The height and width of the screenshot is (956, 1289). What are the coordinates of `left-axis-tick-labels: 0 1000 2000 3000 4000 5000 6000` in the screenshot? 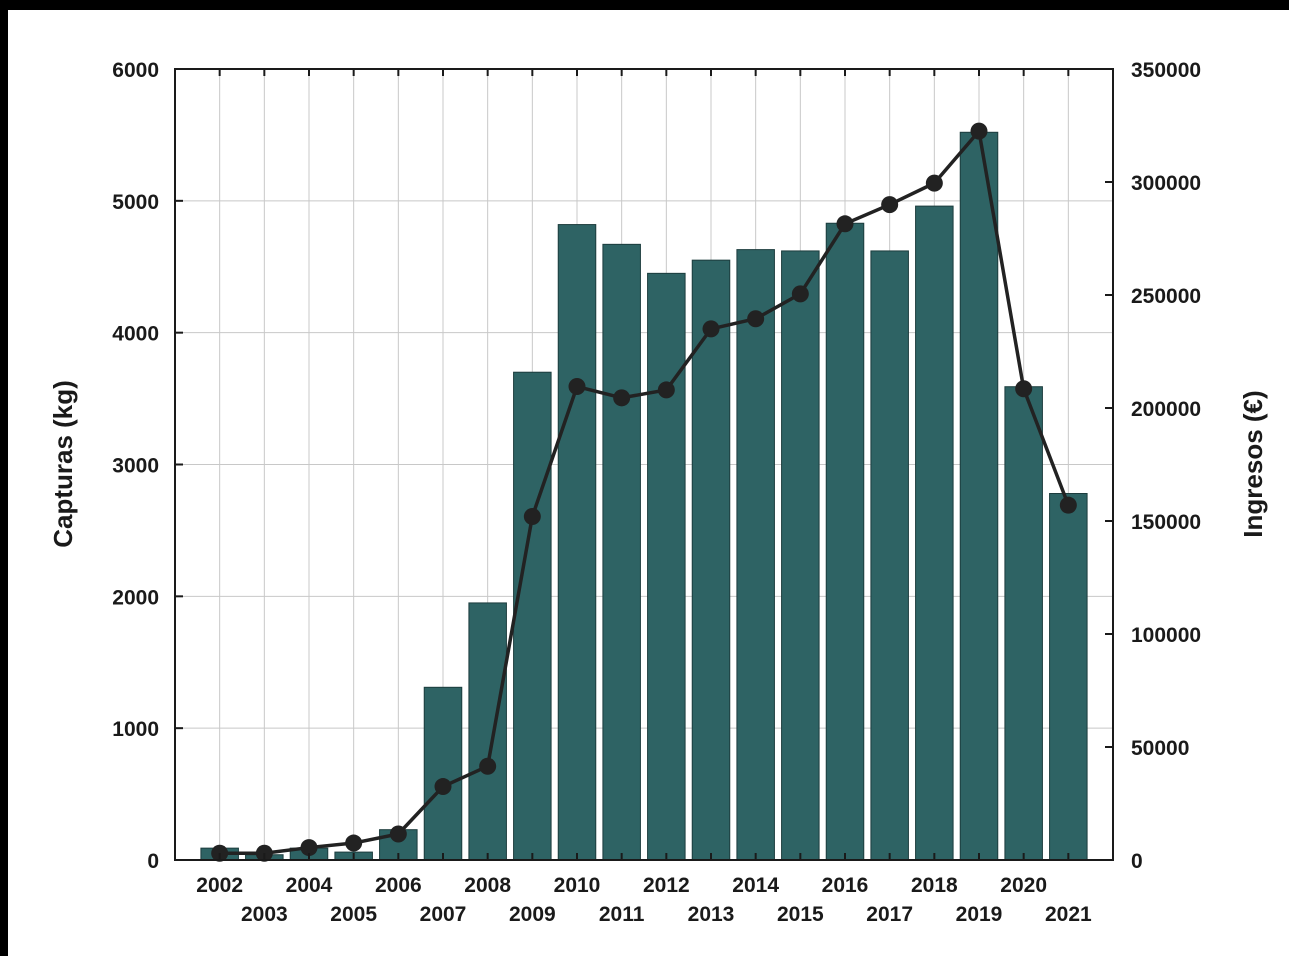 It's located at (135, 466).